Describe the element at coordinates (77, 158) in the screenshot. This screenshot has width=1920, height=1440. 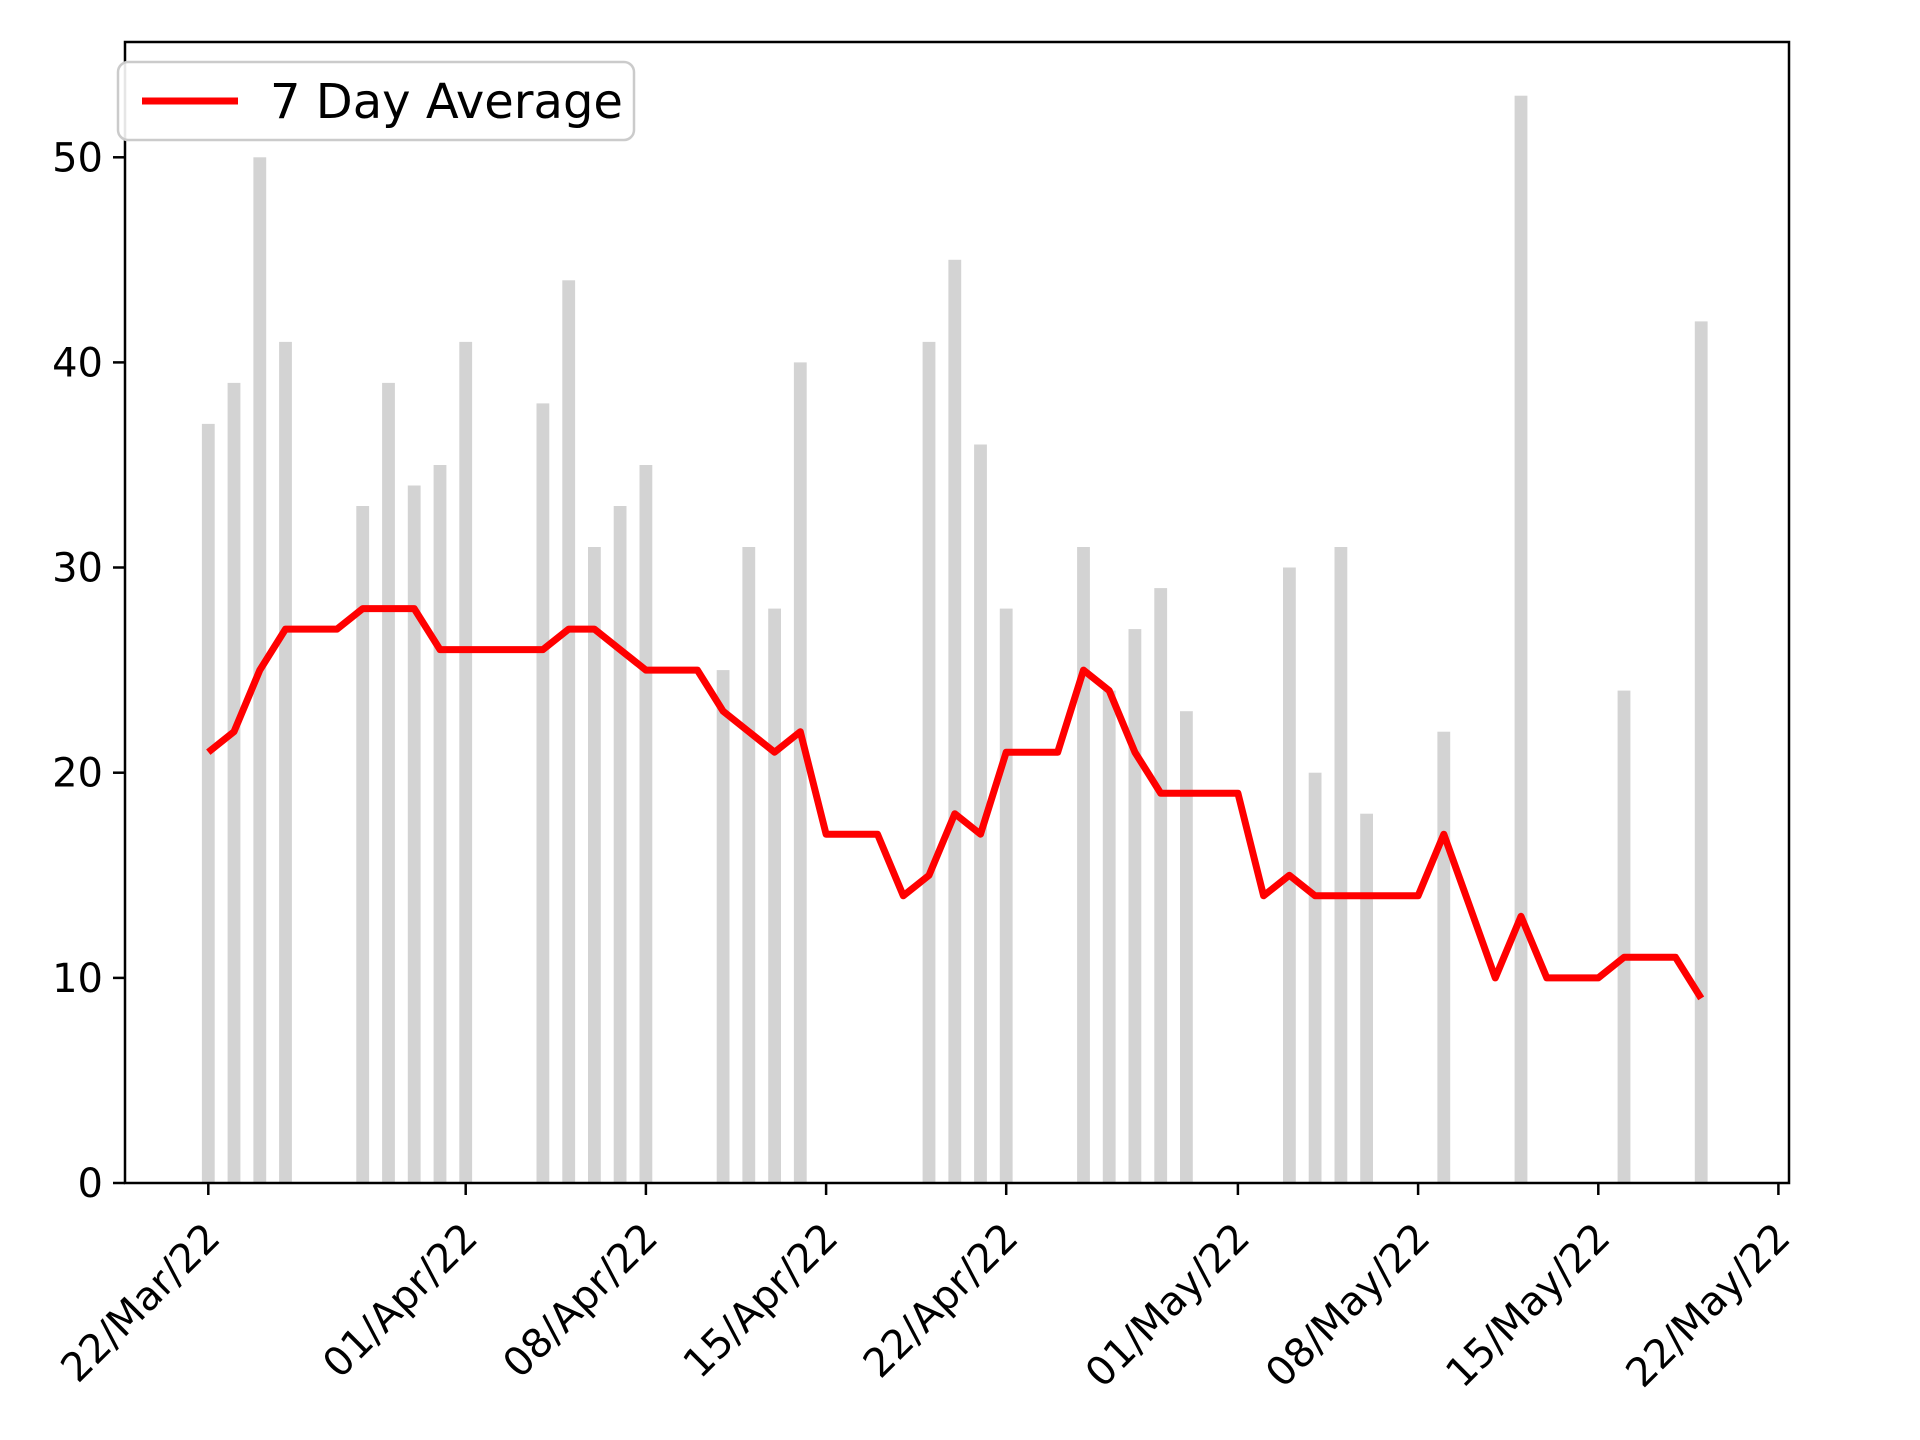
I see `y-tick-label: 50` at that location.